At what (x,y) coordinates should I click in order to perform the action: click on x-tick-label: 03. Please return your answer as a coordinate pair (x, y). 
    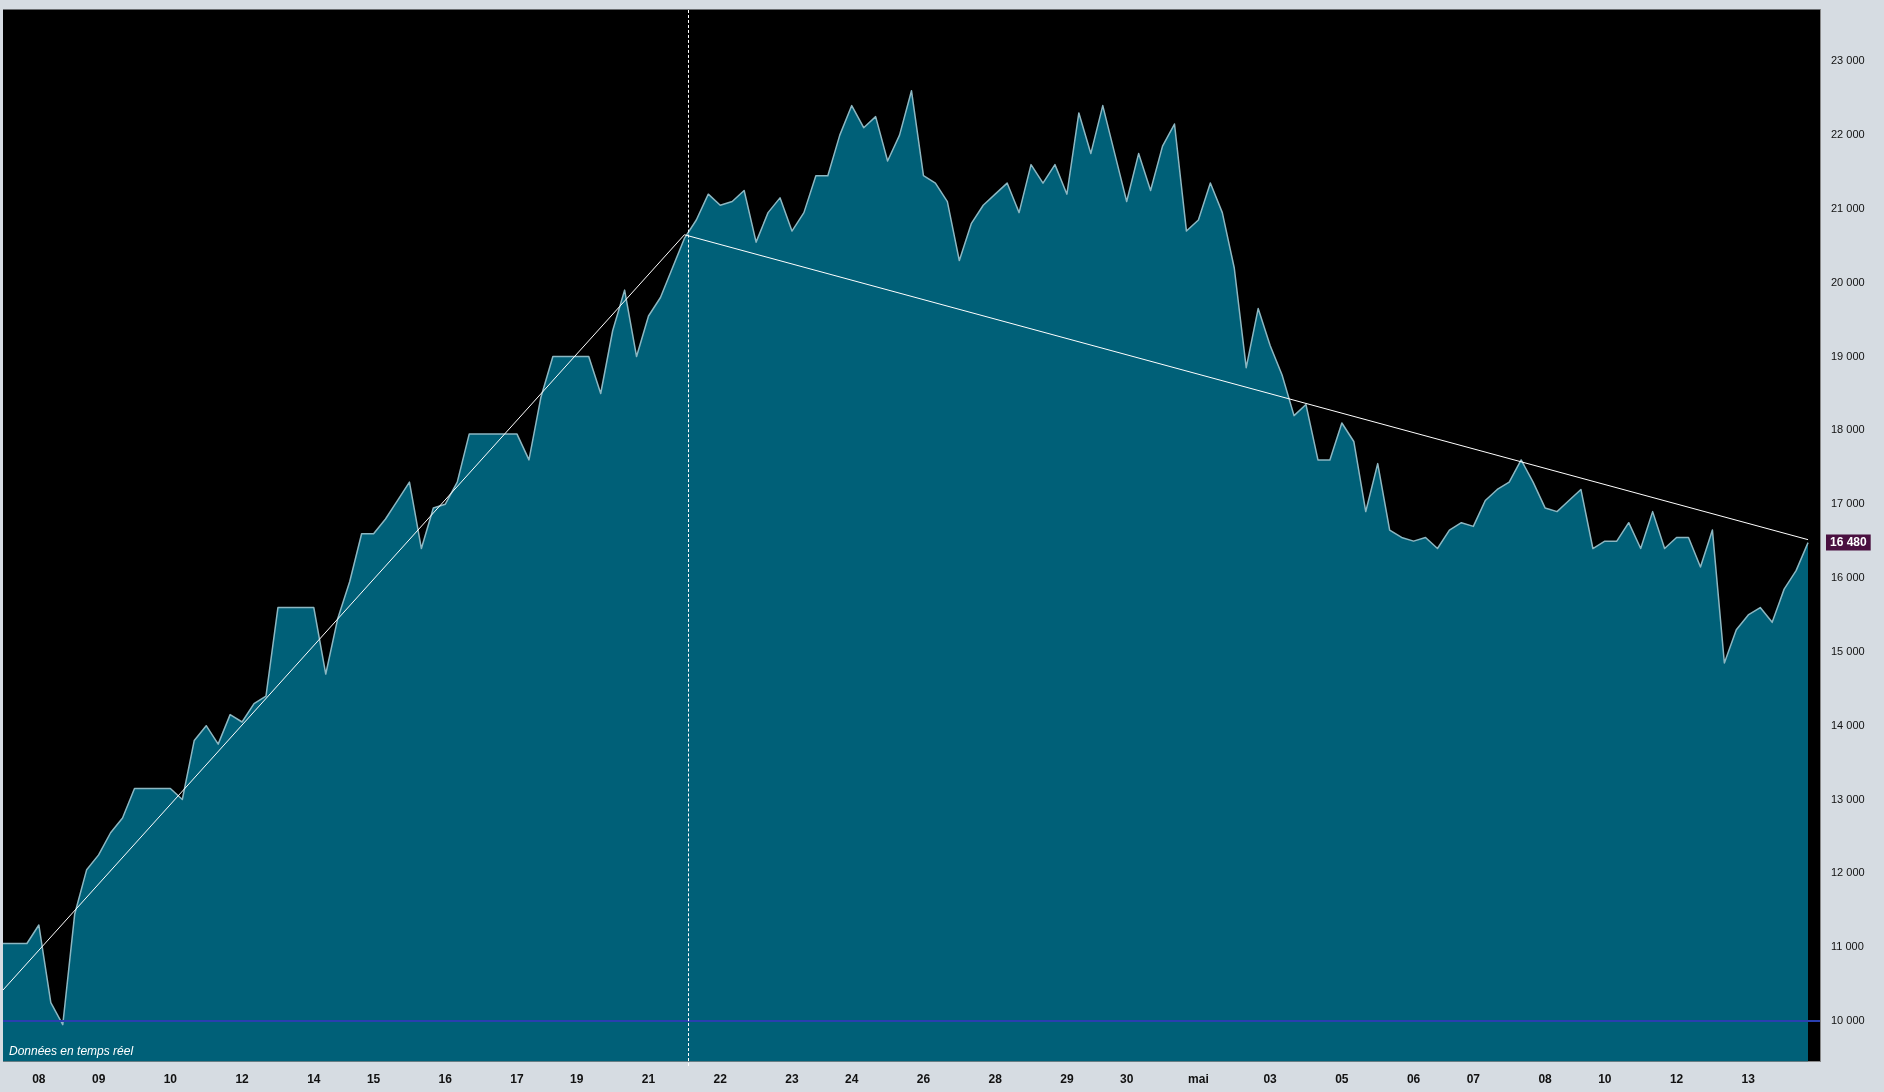
    Looking at the image, I should click on (1270, 1079).